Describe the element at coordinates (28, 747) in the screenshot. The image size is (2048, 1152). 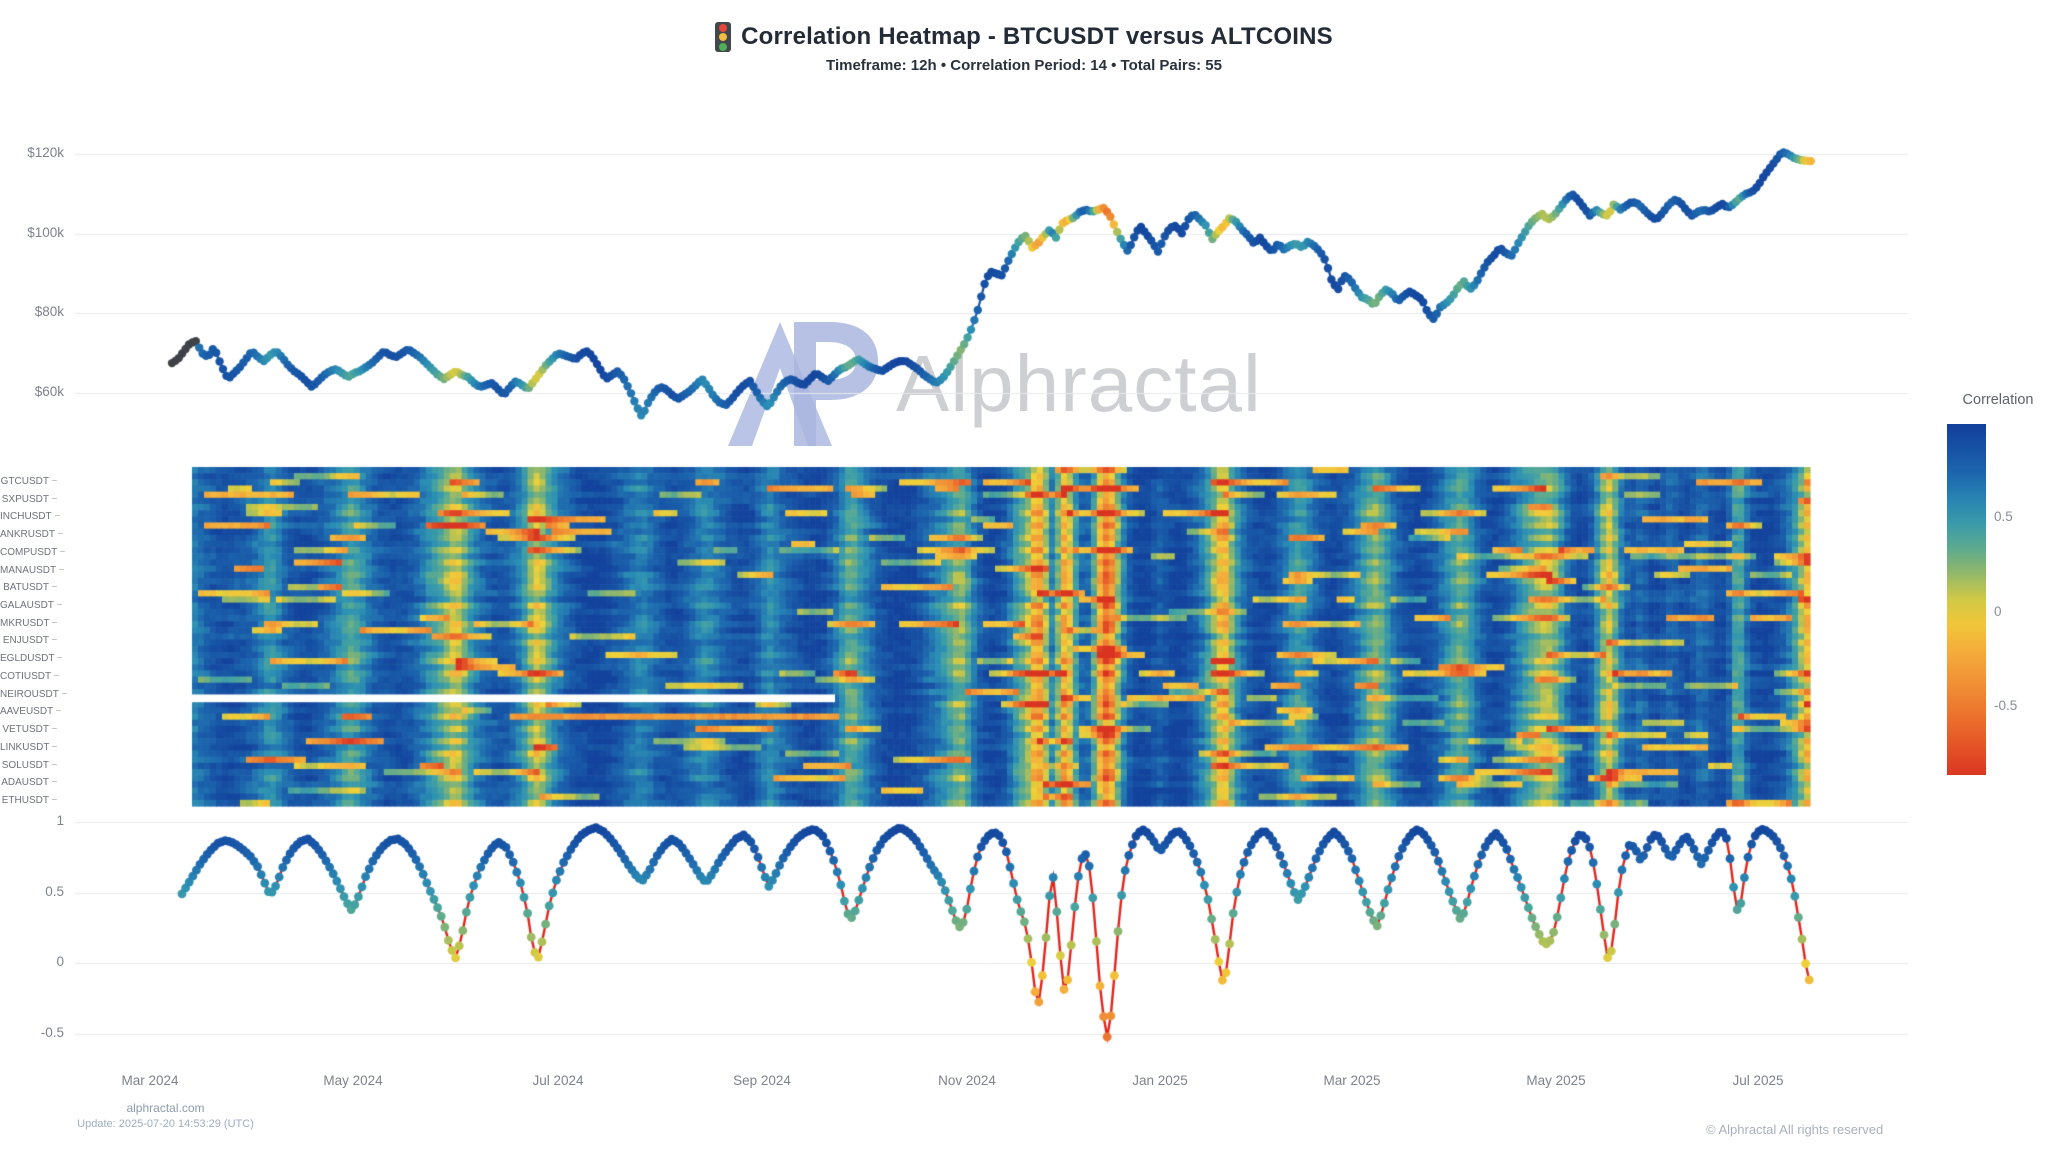
I see `heatmap-row-label: LINKUSDT` at that location.